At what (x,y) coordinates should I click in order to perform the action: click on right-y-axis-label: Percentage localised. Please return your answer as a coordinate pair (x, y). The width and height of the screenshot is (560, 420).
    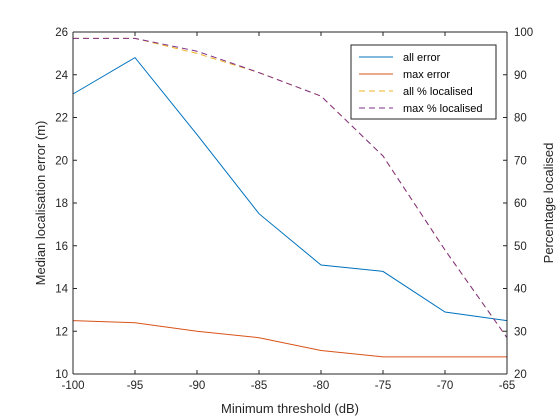
    Looking at the image, I should click on (548, 203).